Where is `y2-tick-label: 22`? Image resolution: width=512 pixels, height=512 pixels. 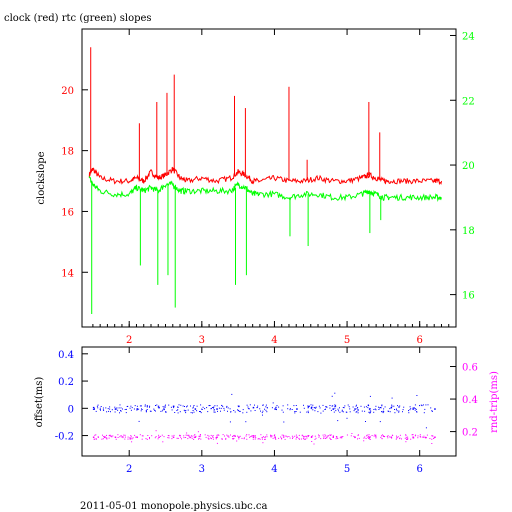
y2-tick-label: 22 is located at coordinates (468, 101).